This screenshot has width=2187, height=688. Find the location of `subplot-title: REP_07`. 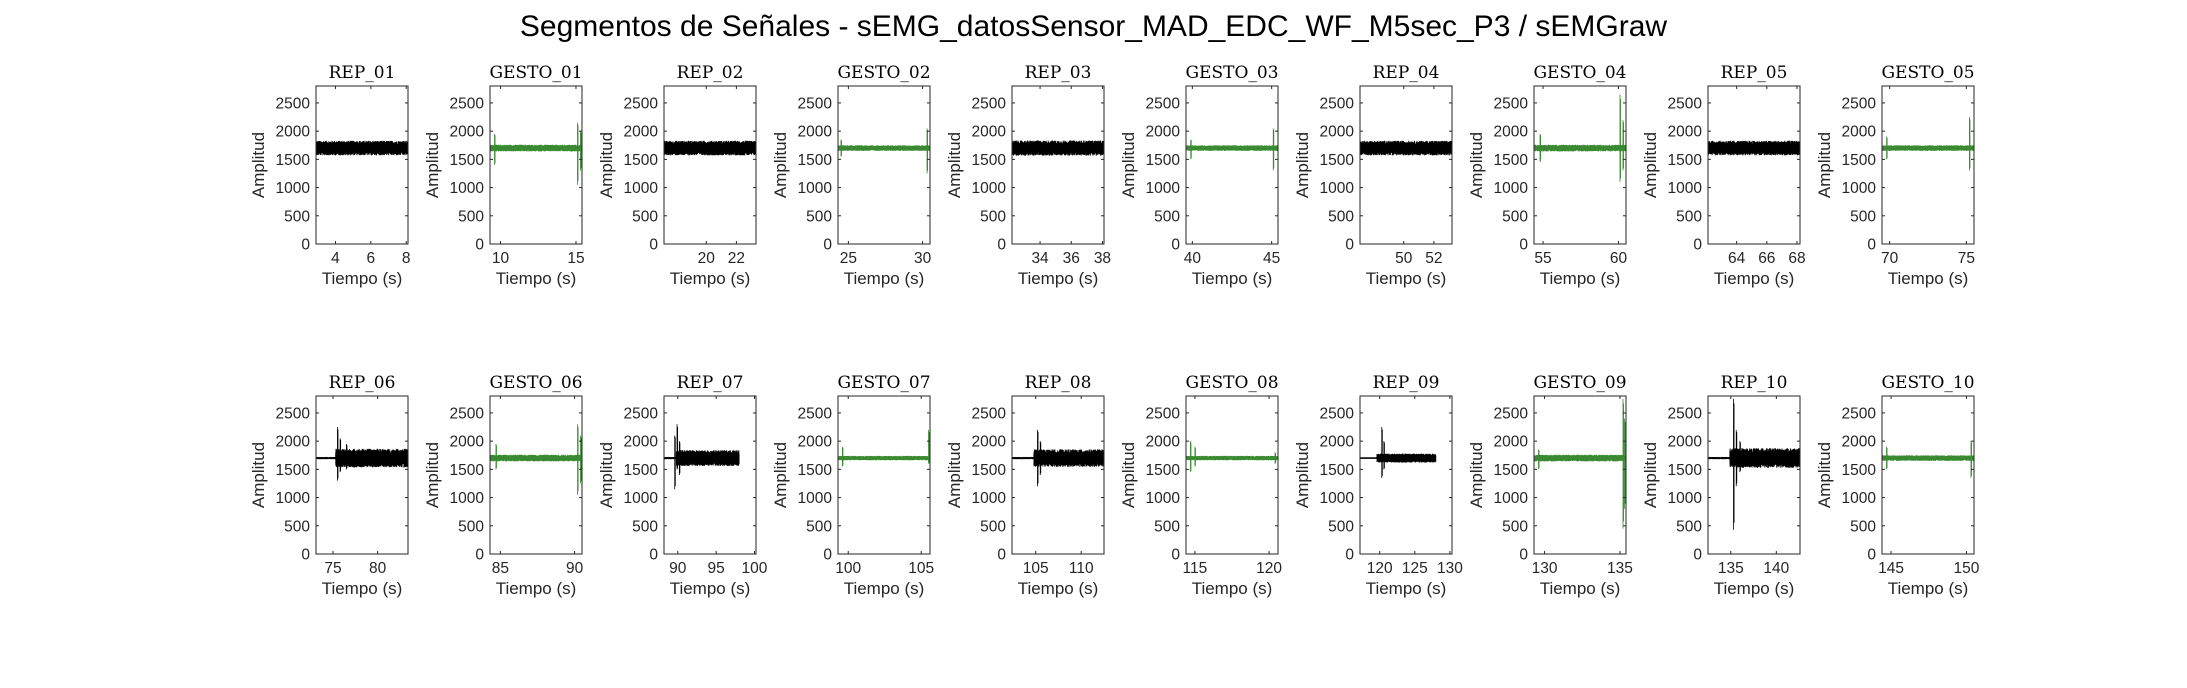

subplot-title: REP_07 is located at coordinates (710, 383).